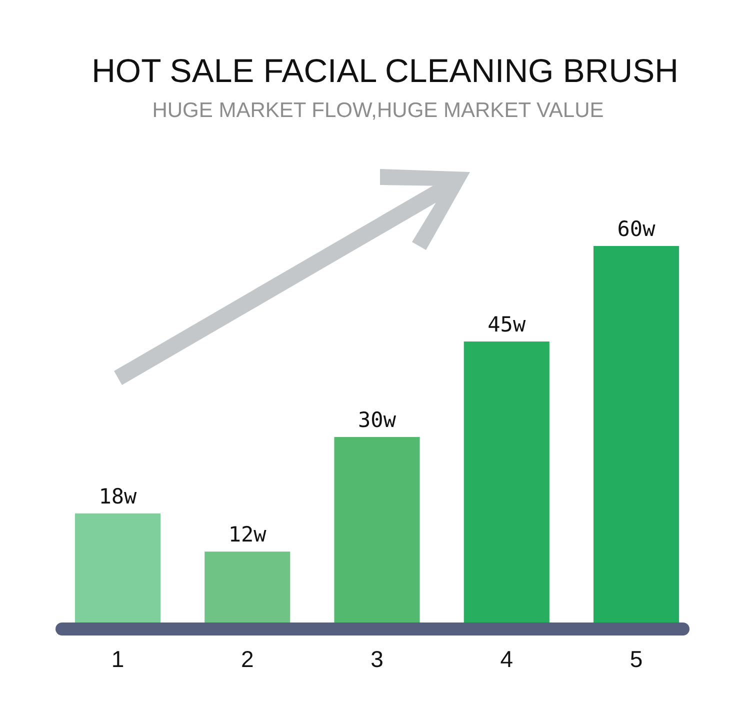 The height and width of the screenshot is (725, 750). Describe the element at coordinates (378, 110) in the screenshot. I see `chart-subtitle: HUGE MARKET FLOW,HUGE MARKET VALUE` at that location.